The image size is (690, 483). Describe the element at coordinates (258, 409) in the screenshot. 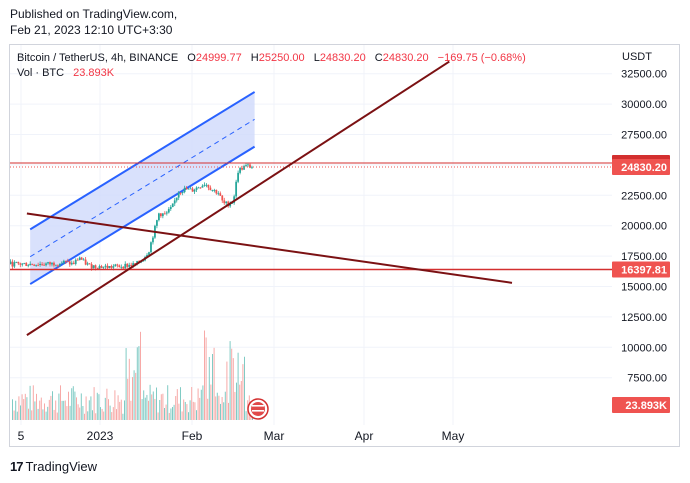

I see `flag-icon` at that location.